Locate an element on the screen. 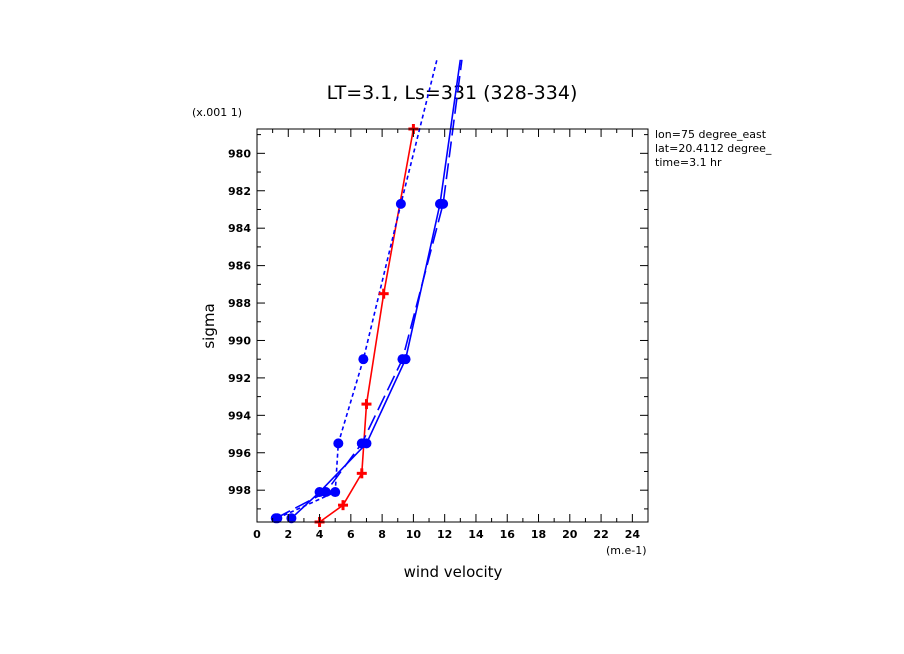 The height and width of the screenshot is (654, 904). x-axis-label: wind velocity is located at coordinates (453, 572).